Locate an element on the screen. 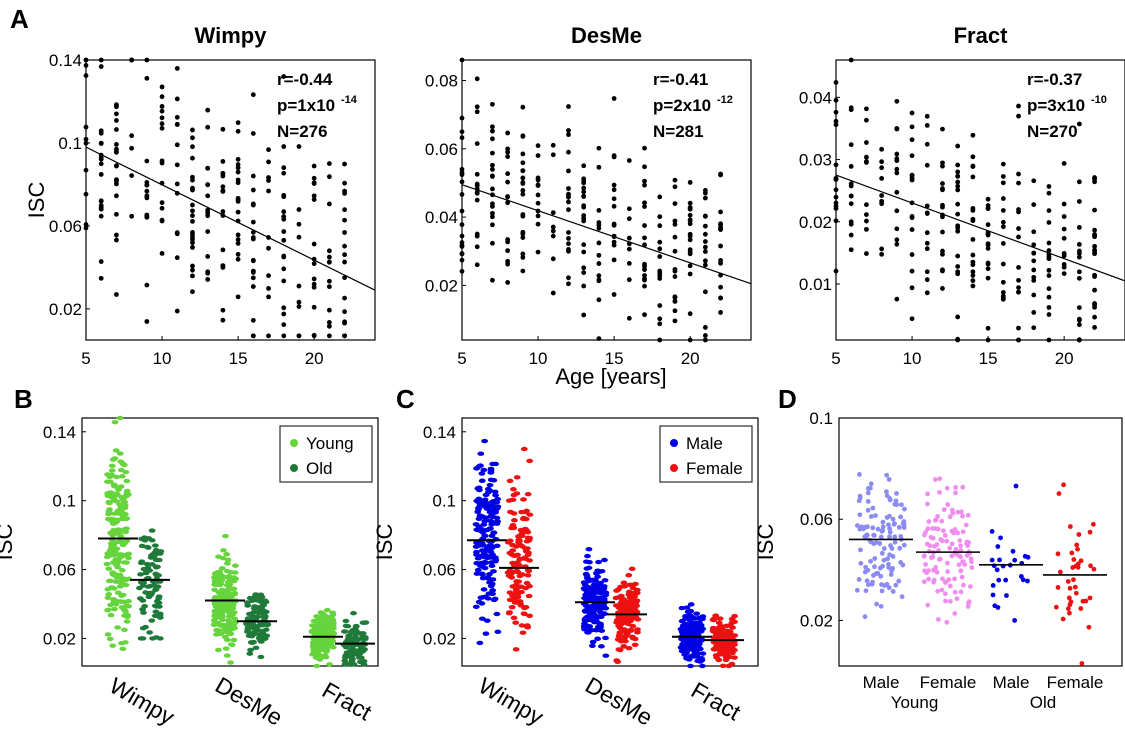 The height and width of the screenshot is (753, 1125). legend-marker is located at coordinates (674, 468).